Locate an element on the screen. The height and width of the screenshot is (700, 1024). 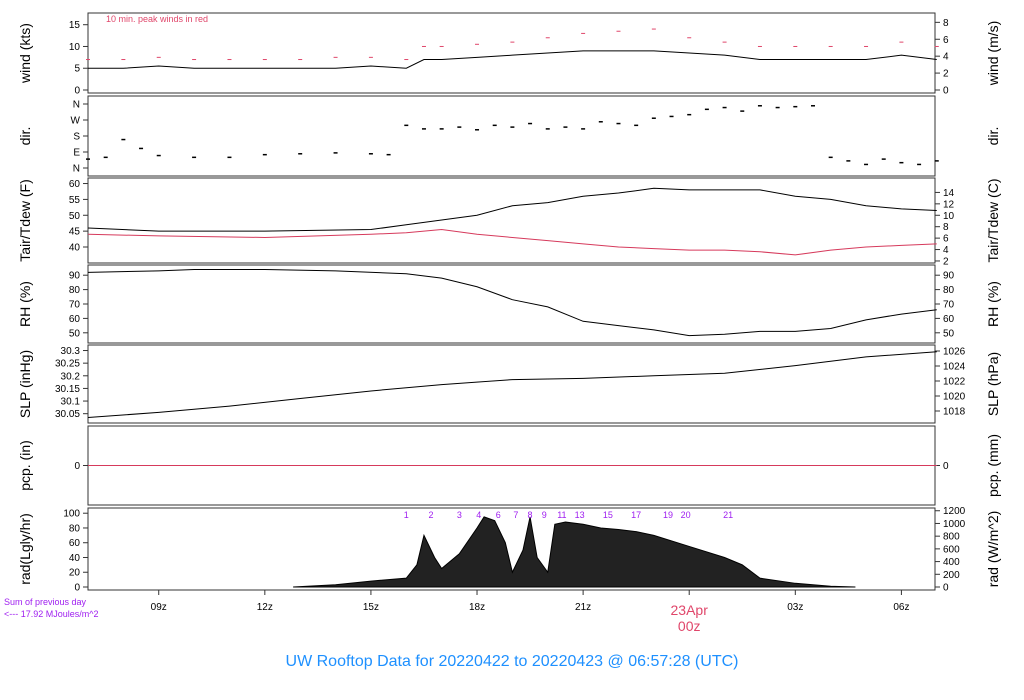
y-tick-label: 70 is located at coordinates (75, 305).